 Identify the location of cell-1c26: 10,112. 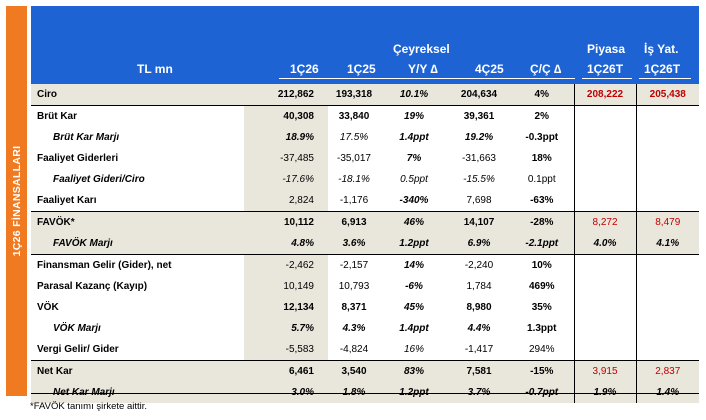
(286, 222).